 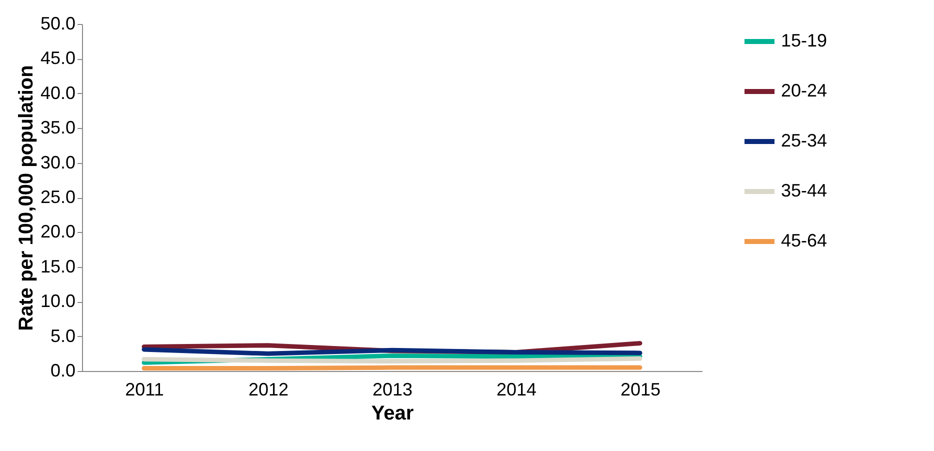 I want to click on x-tick-label: 2012, so click(x=268, y=390).